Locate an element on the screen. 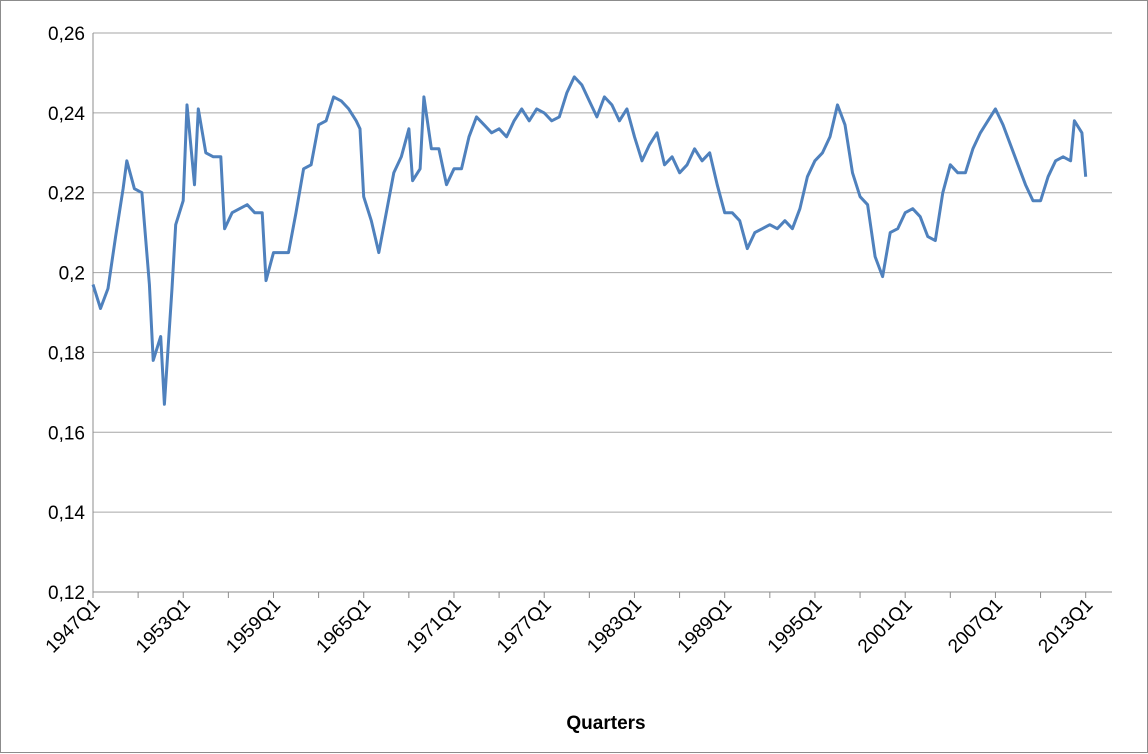 This screenshot has width=1148, height=754. x-tick-label: 1953Q1 is located at coordinates (163, 626).